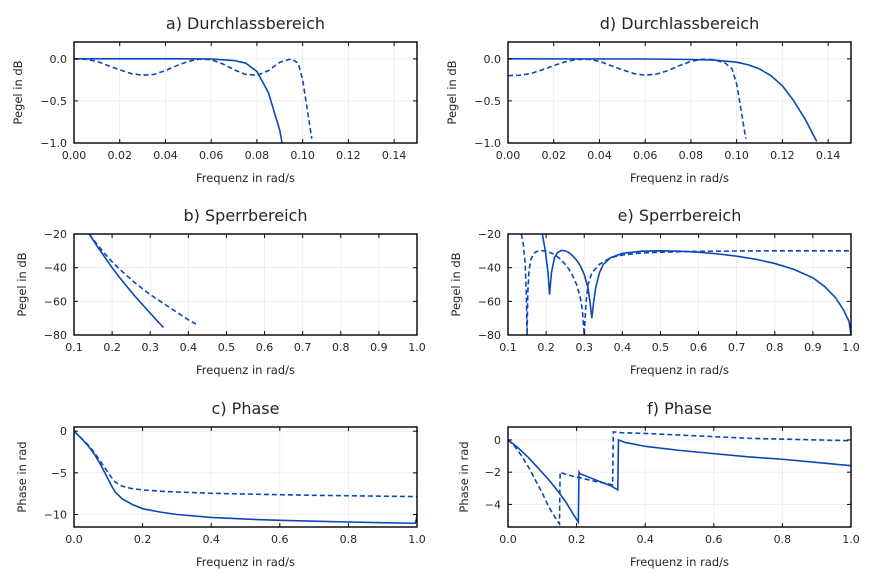  I want to click on y-tick-label: −60, so click(489, 301).